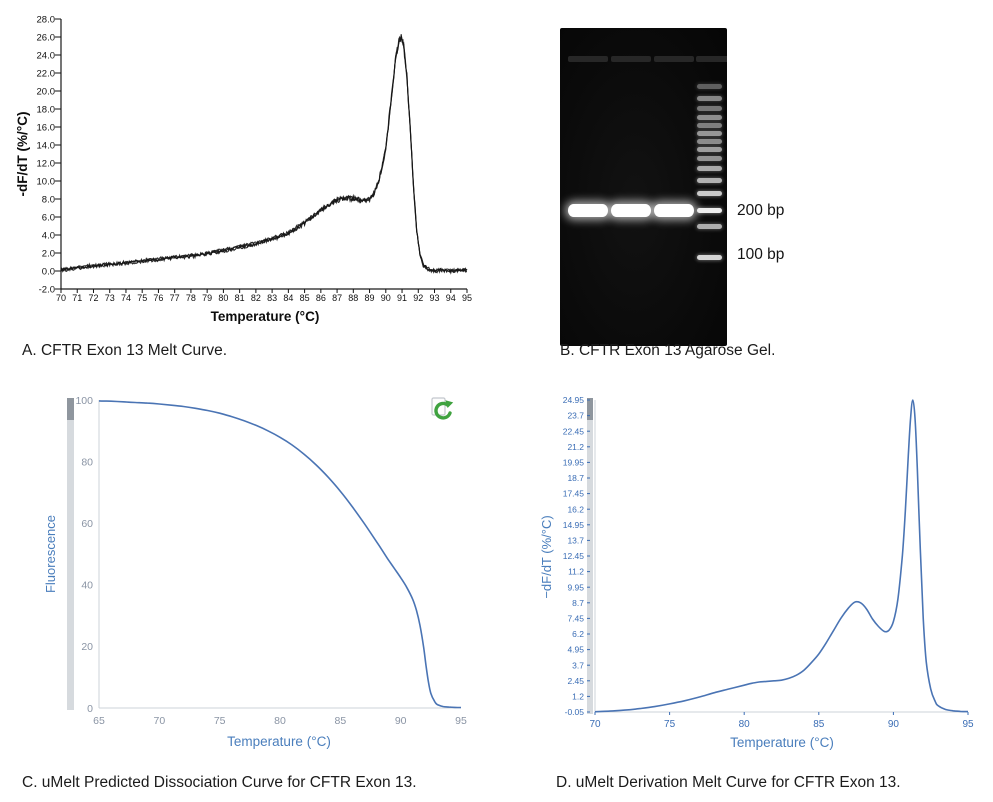 This screenshot has width=993, height=802. What do you see at coordinates (87, 524) in the screenshot?
I see `y-tick-label: 60` at bounding box center [87, 524].